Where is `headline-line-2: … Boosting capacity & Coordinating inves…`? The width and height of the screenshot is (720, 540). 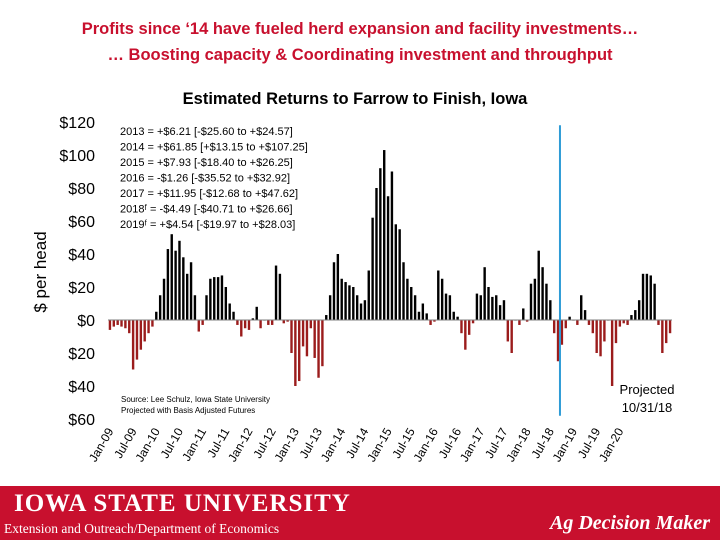
headline-line-2: … Boosting capacity & Coordinating inves… is located at coordinates (360, 55).